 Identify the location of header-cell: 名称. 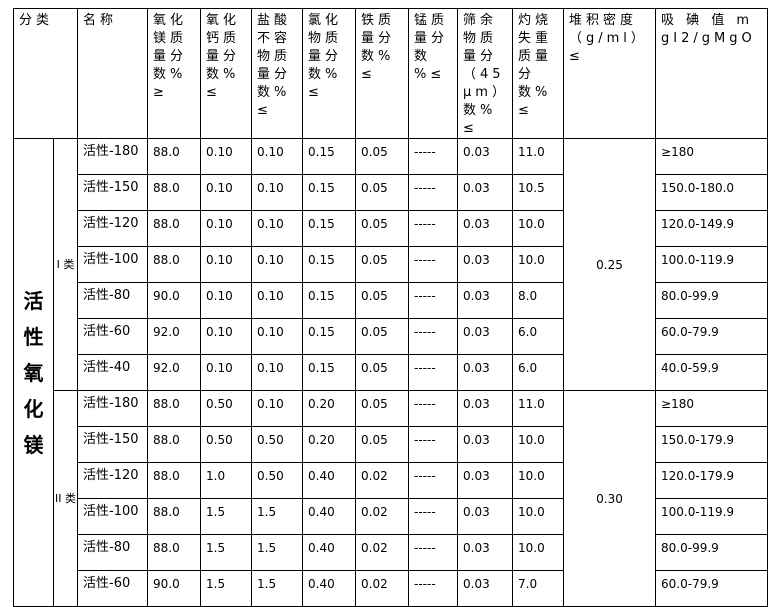
(113, 73).